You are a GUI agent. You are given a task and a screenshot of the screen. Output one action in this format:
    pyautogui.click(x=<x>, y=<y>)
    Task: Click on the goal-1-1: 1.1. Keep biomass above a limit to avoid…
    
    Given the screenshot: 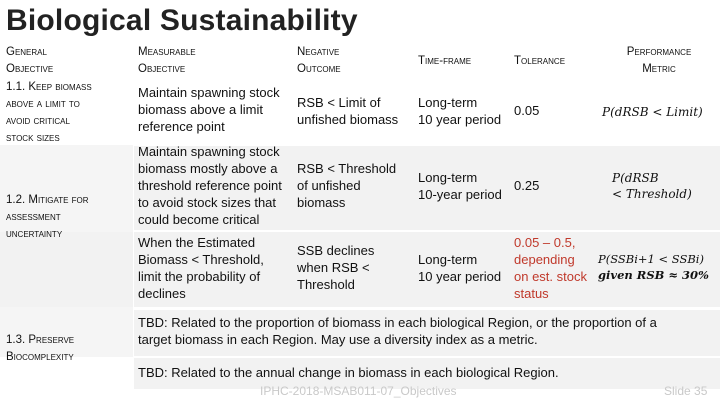 What is the action you would take?
    pyautogui.click(x=69, y=113)
    